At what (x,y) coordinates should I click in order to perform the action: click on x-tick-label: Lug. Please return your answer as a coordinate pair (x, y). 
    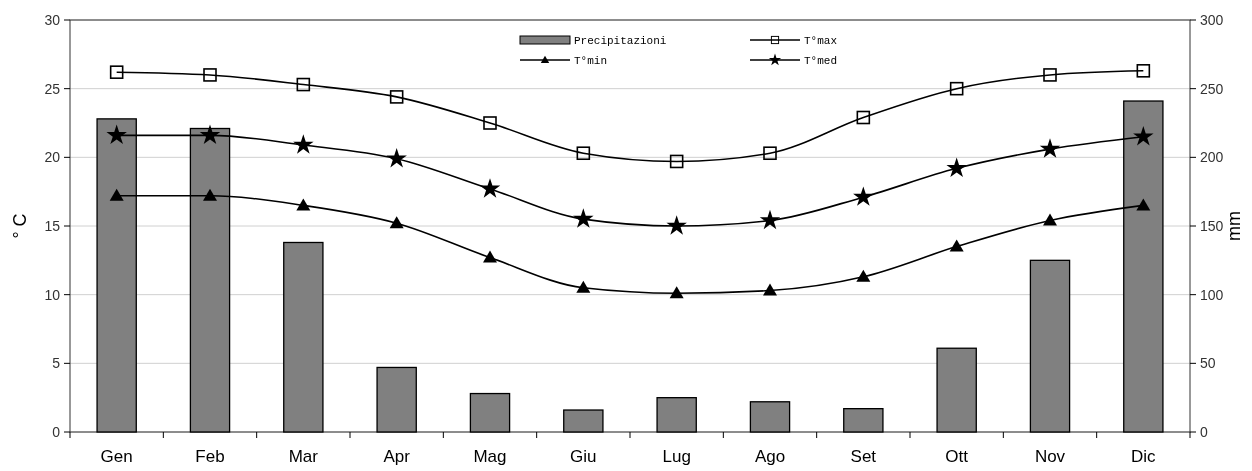
    Looking at the image, I should click on (676, 456).